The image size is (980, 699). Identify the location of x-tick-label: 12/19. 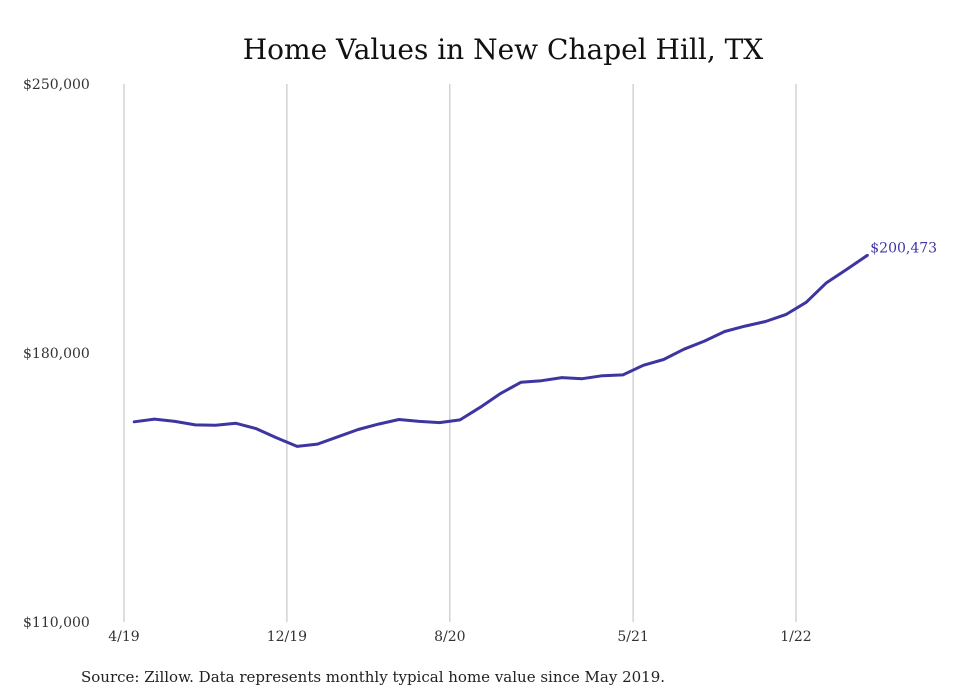
(287, 637).